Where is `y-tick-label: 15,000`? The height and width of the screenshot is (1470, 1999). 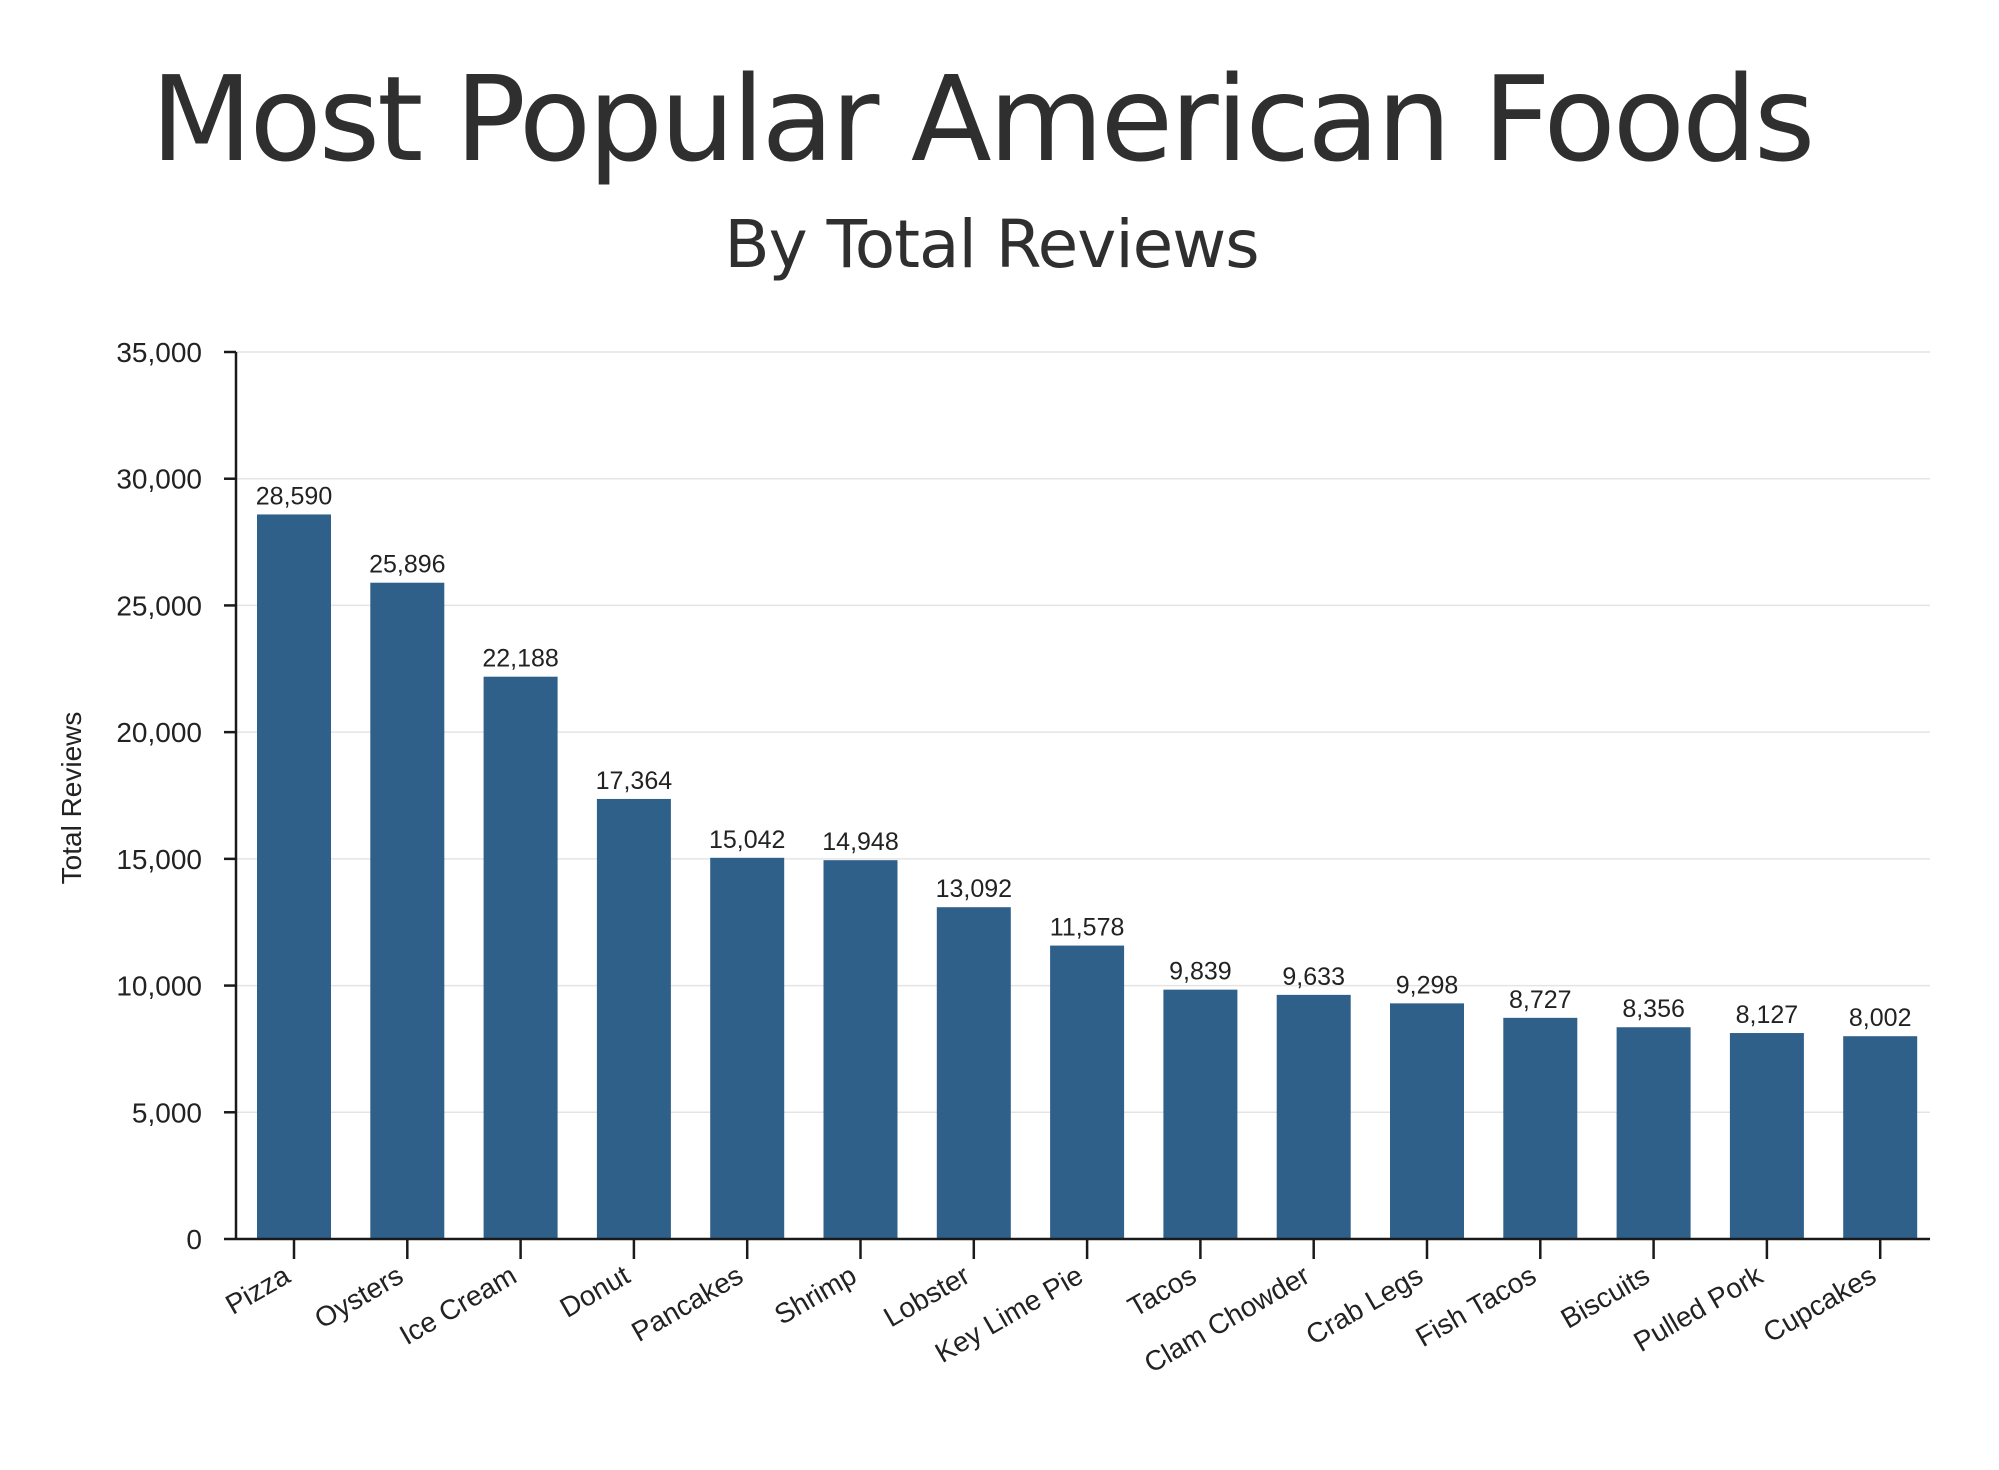 y-tick-label: 15,000 is located at coordinates (159, 859).